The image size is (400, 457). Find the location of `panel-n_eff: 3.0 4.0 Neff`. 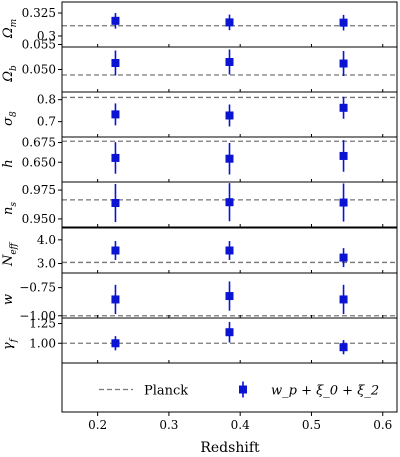

panel-n_eff: 3.0 4.0 Neff is located at coordinates (199, 250).